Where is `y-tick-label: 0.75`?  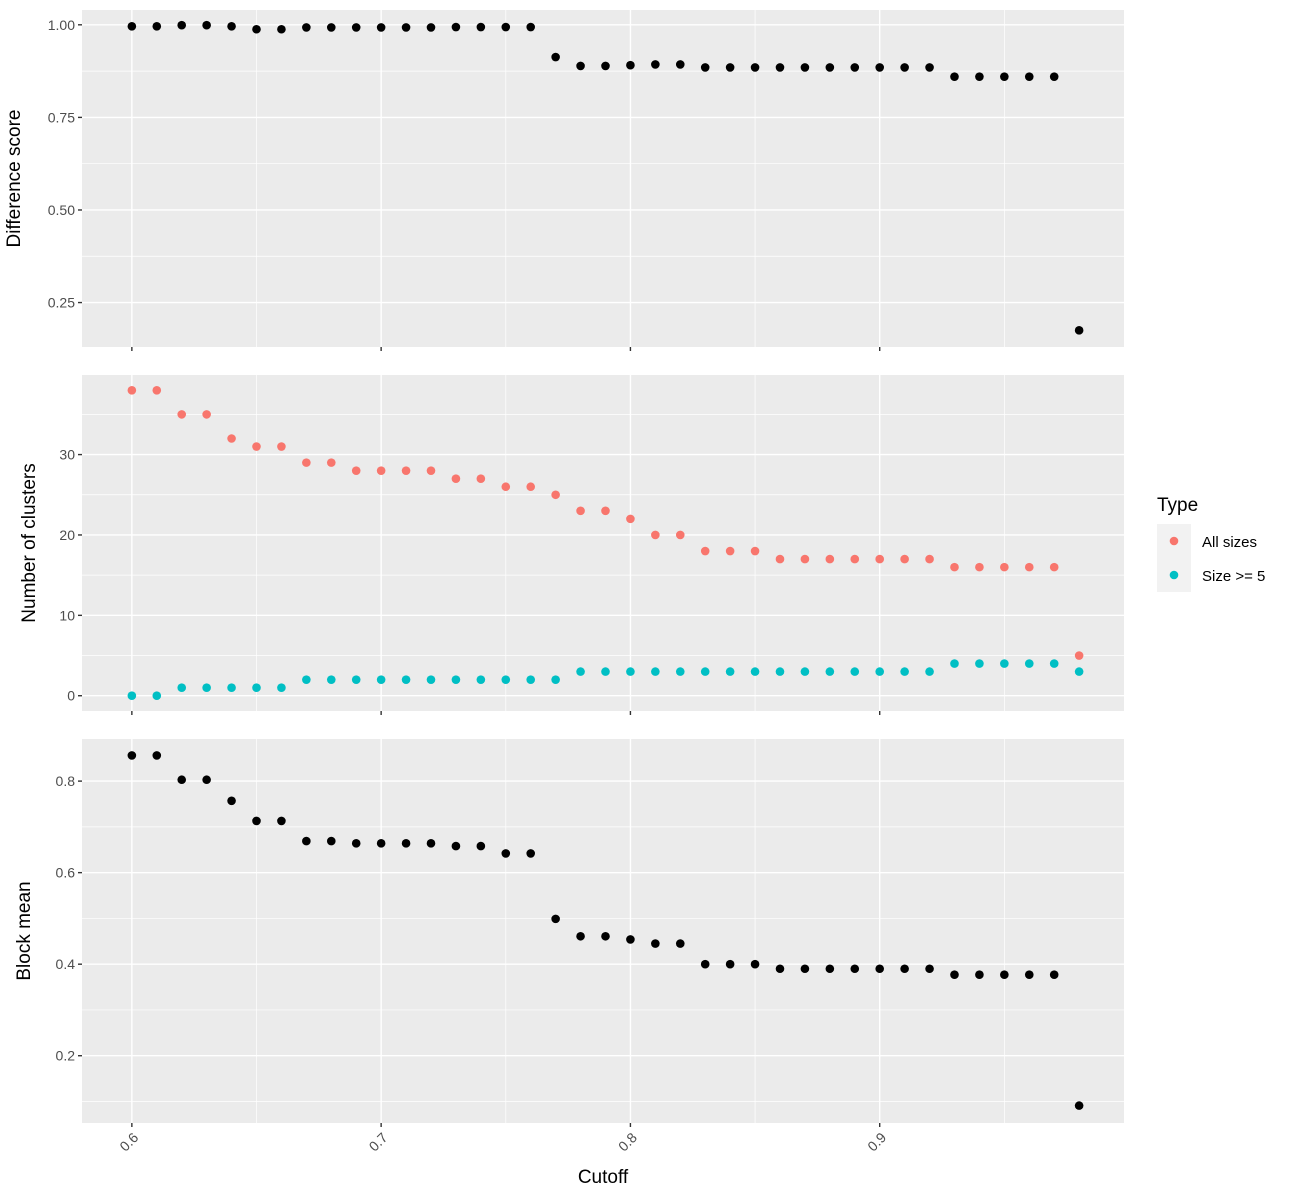 y-tick-label: 0.75 is located at coordinates (61, 117).